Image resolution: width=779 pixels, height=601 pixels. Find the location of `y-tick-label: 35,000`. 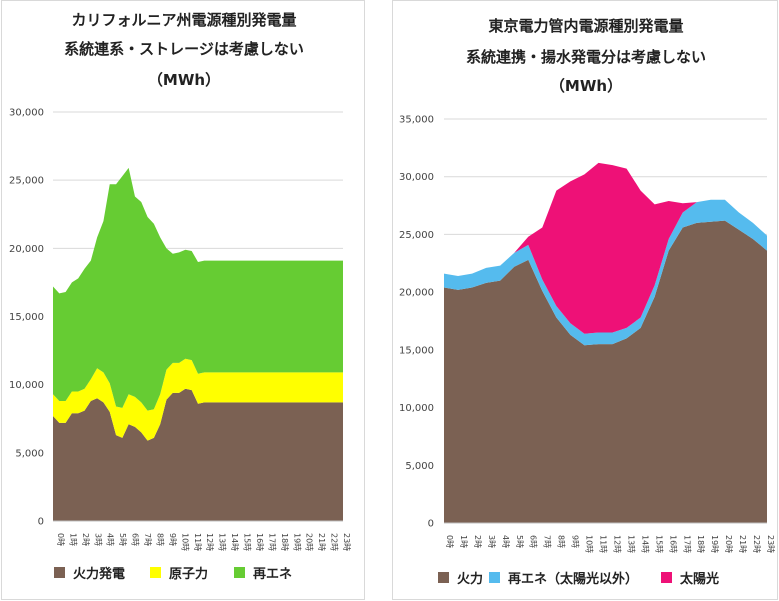

y-tick-label: 35,000 is located at coordinates (416, 120).